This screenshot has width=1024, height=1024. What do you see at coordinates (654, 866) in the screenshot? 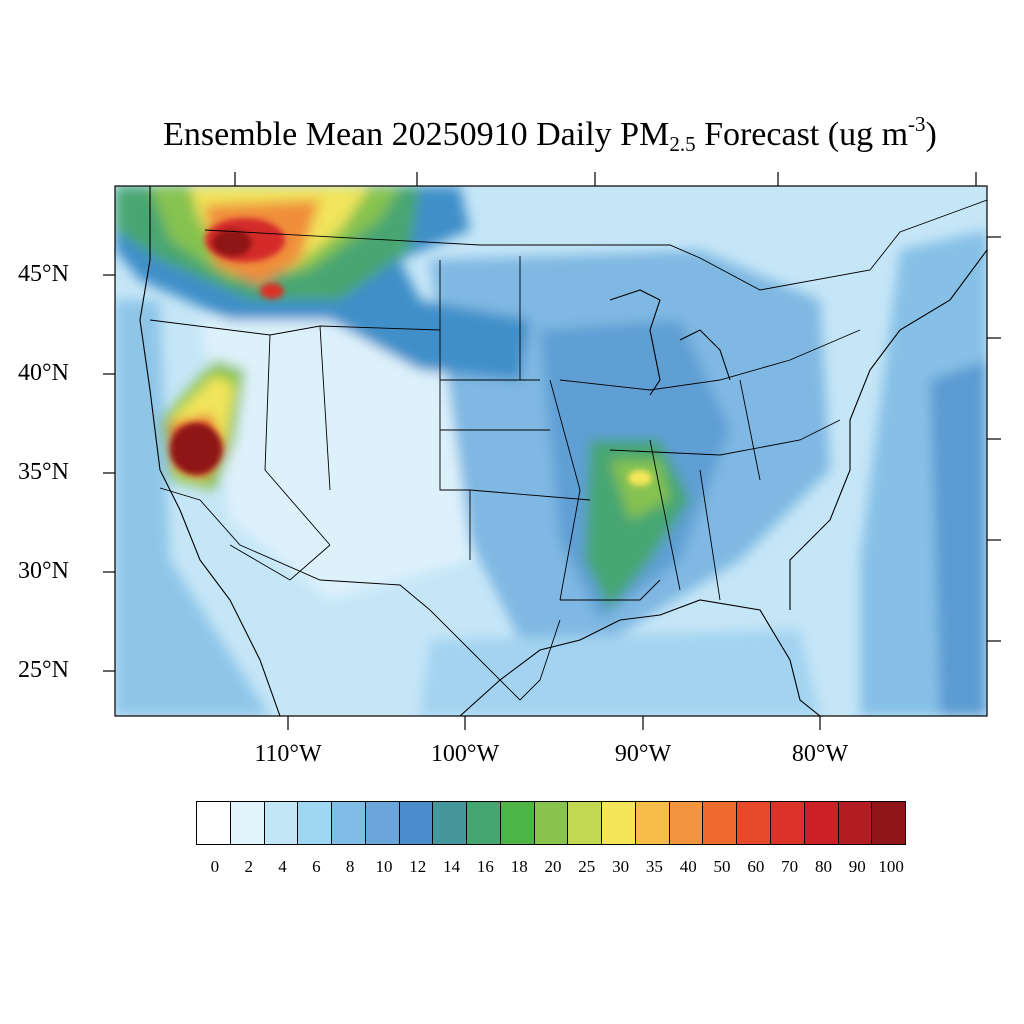
I see `colorbar-label-35: 35` at bounding box center [654, 866].